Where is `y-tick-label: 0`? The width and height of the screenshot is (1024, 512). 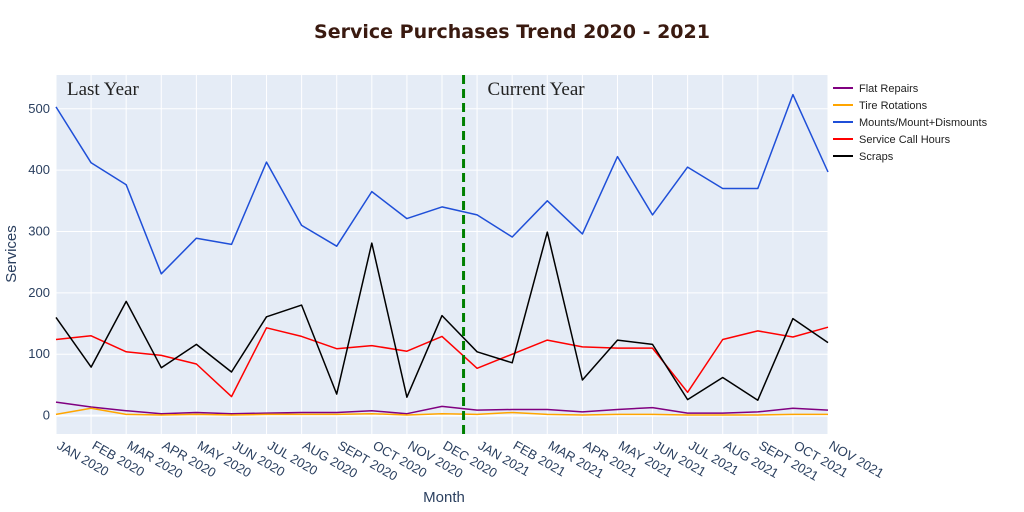 y-tick-label: 0 is located at coordinates (46, 415).